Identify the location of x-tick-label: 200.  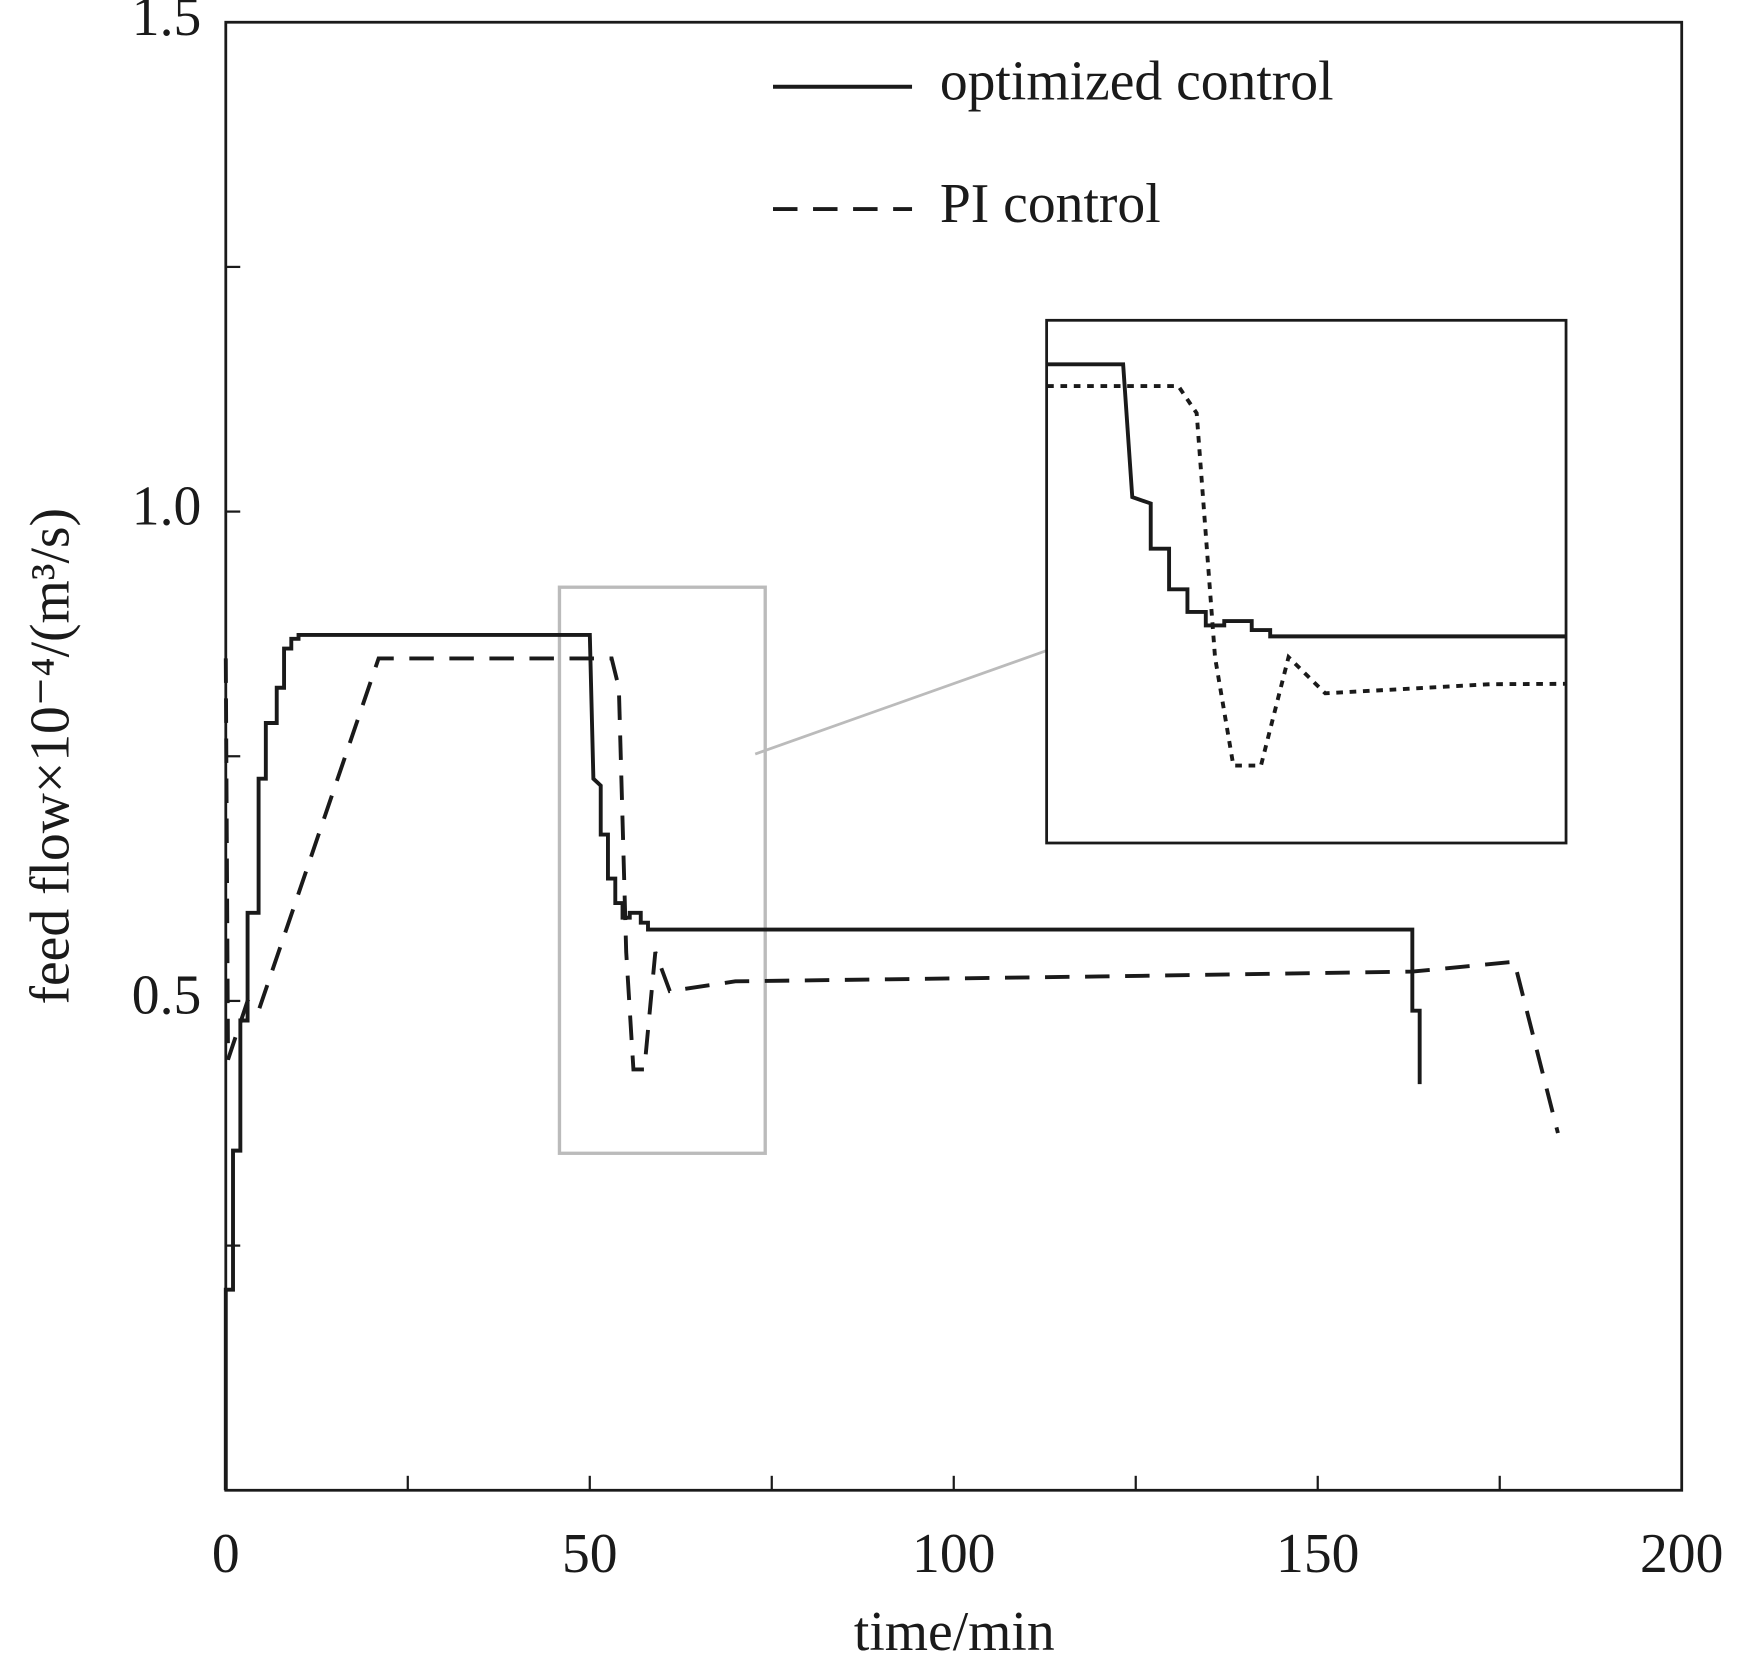
(1681, 1554).